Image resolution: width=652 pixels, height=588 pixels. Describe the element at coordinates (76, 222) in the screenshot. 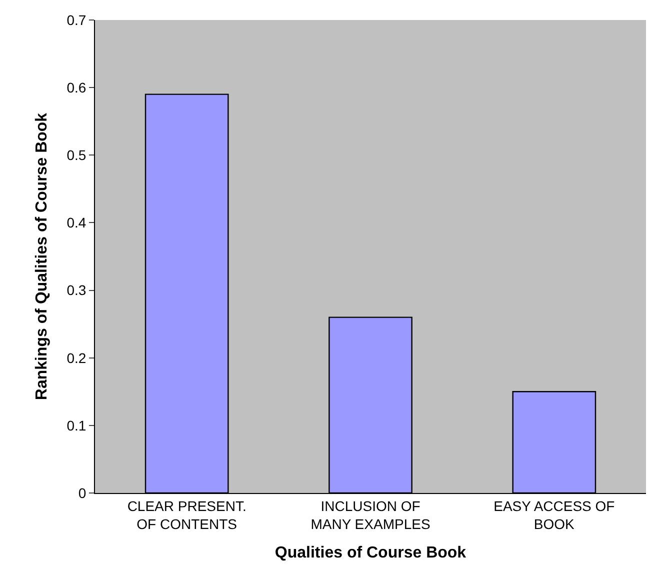

I see `y-tick-label: 0.4` at that location.